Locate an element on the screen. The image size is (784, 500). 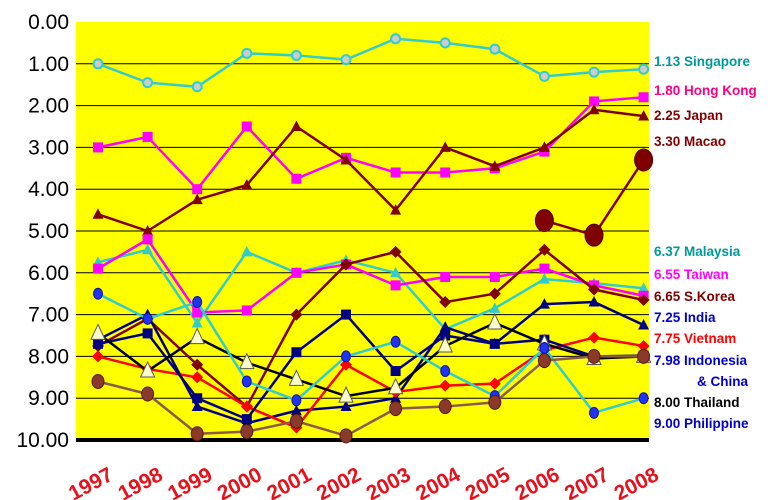
y-tick-label: 1.00 is located at coordinates (48, 64).